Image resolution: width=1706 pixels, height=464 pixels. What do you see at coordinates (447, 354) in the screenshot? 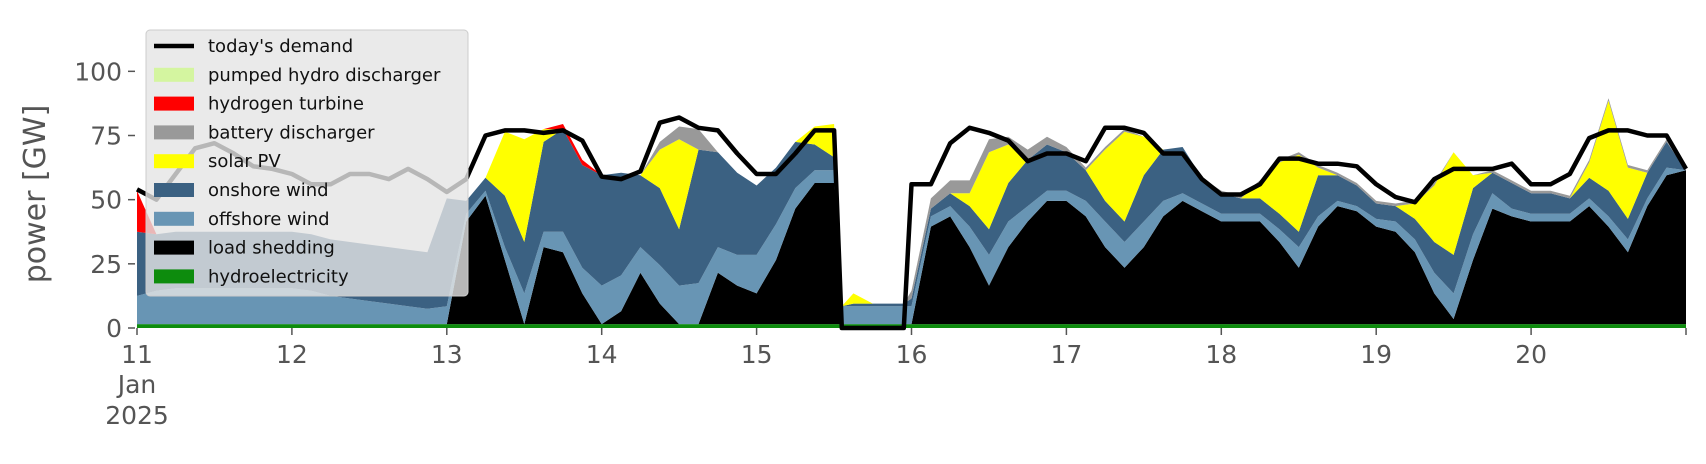
I see `x-tick-label: 13` at bounding box center [447, 354].